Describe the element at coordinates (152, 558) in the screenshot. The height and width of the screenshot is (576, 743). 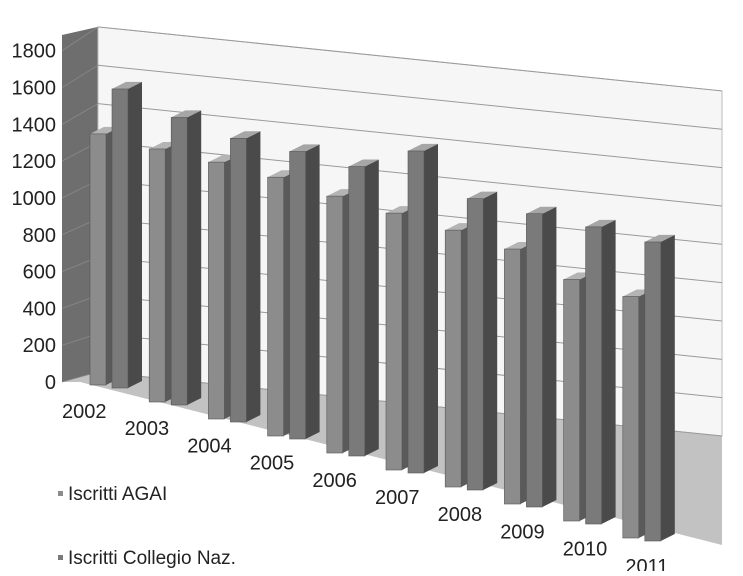
I see `legend-entry: Iscritti Collegio Naz.` at that location.